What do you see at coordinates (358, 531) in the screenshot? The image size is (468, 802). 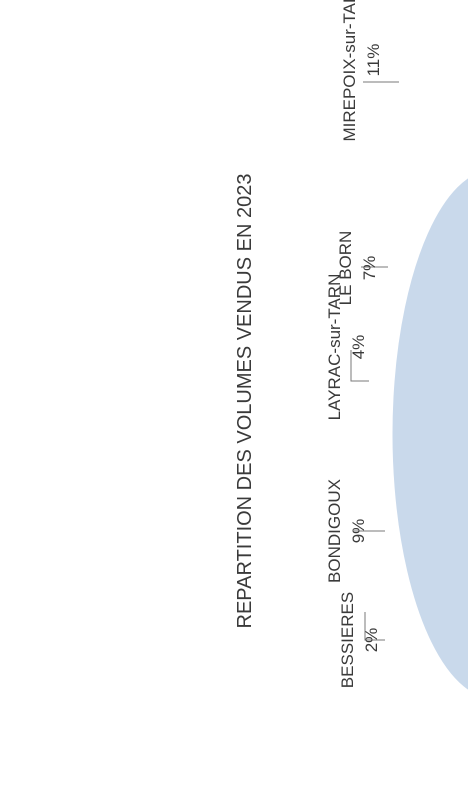 I see `slice-value-label: 9%` at bounding box center [358, 531].